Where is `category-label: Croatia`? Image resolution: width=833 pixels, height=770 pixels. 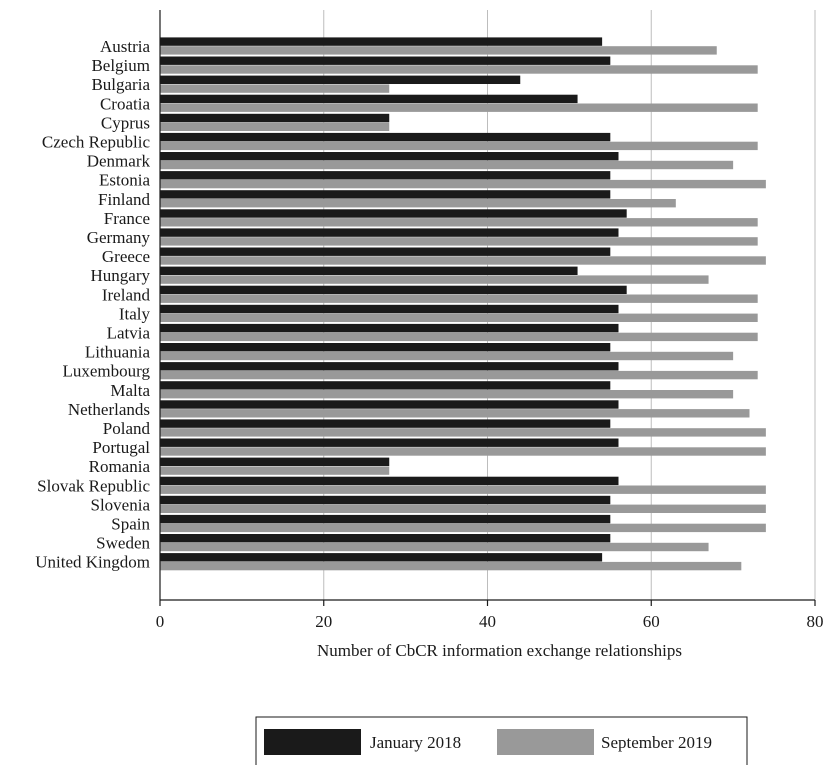 category-label: Croatia is located at coordinates (125, 103).